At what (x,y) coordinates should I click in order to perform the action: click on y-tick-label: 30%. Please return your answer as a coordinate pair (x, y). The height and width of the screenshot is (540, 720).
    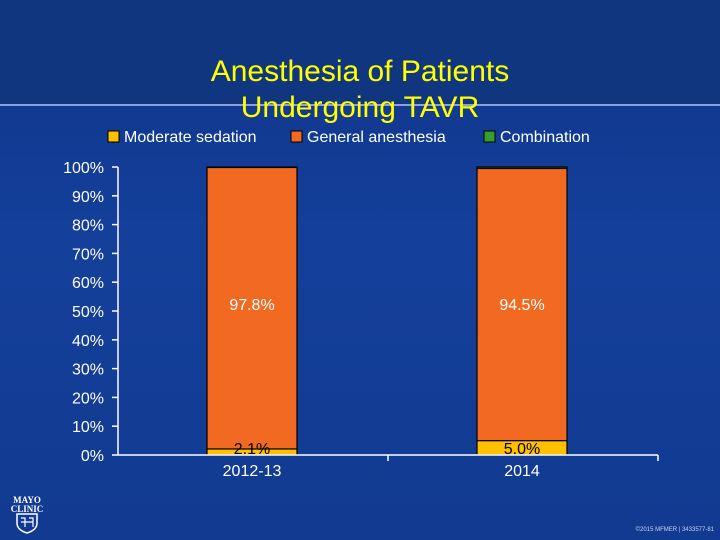
    Looking at the image, I should click on (88, 370).